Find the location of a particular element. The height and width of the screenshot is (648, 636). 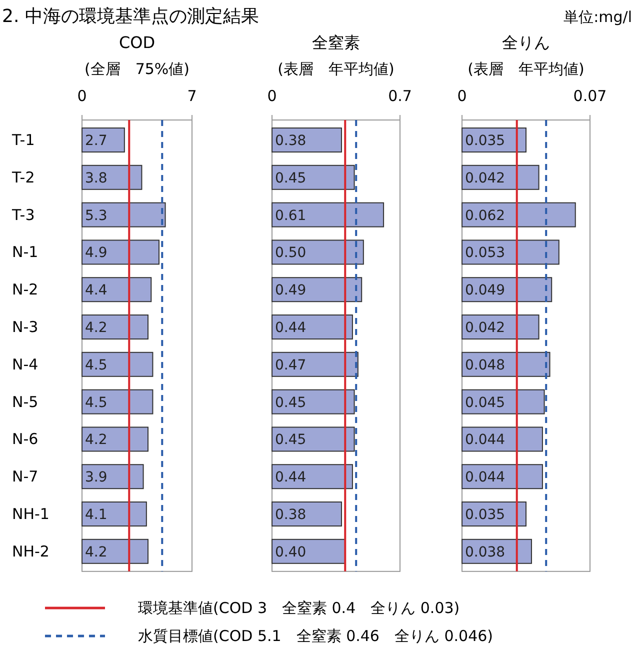

data-label: 0.048 is located at coordinates (485, 365).